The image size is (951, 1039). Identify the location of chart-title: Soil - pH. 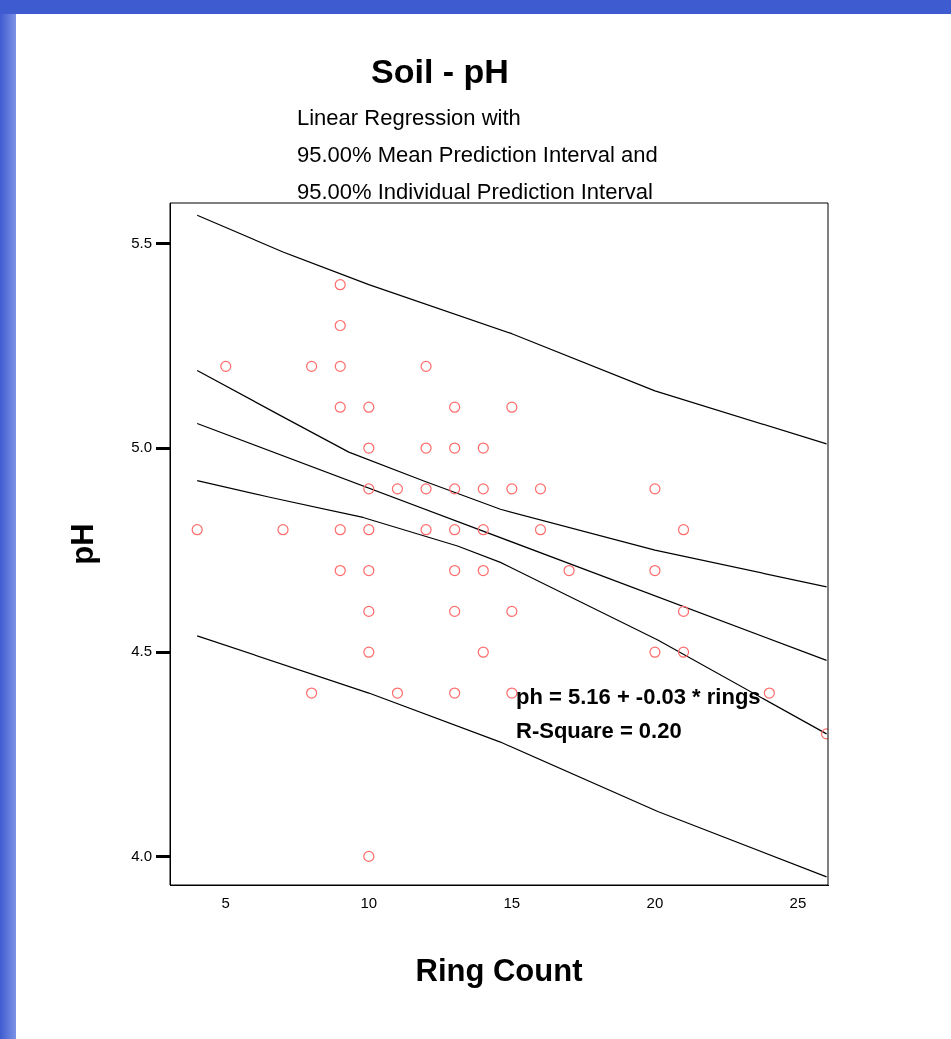
(440, 71).